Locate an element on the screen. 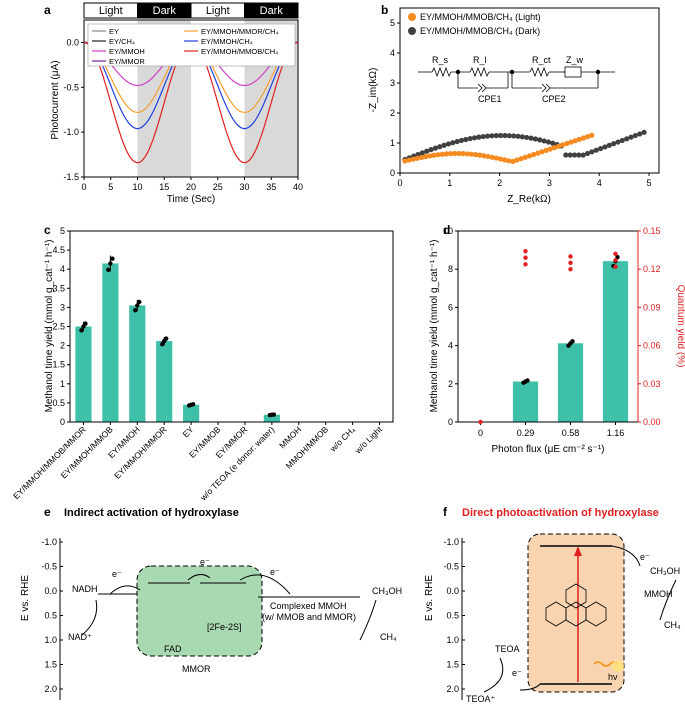 The height and width of the screenshot is (706, 685). a-legend-label-0: EY is located at coordinates (114, 31).